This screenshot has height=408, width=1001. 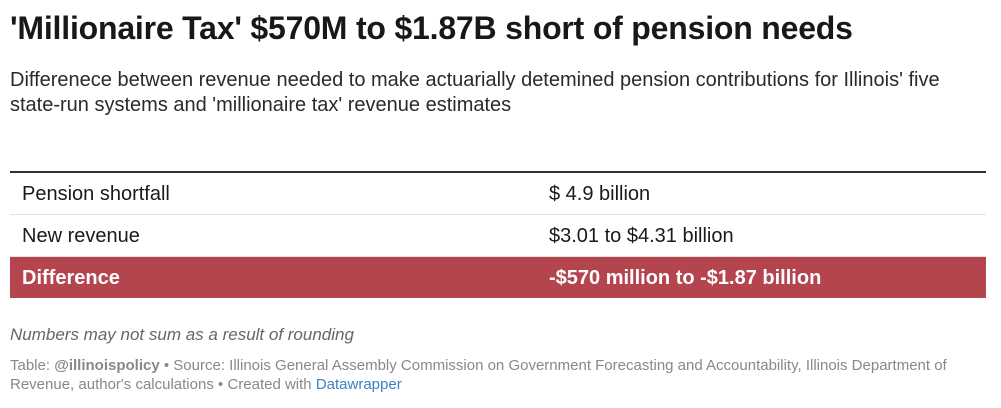 I want to click on row-value: $ 4.9 billion, so click(x=600, y=194).